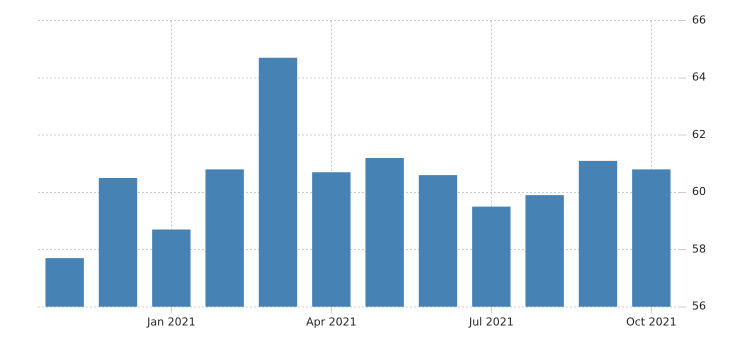 Image resolution: width=730 pixels, height=340 pixels. Describe the element at coordinates (699, 77) in the screenshot. I see `y-tick-label: 64` at that location.